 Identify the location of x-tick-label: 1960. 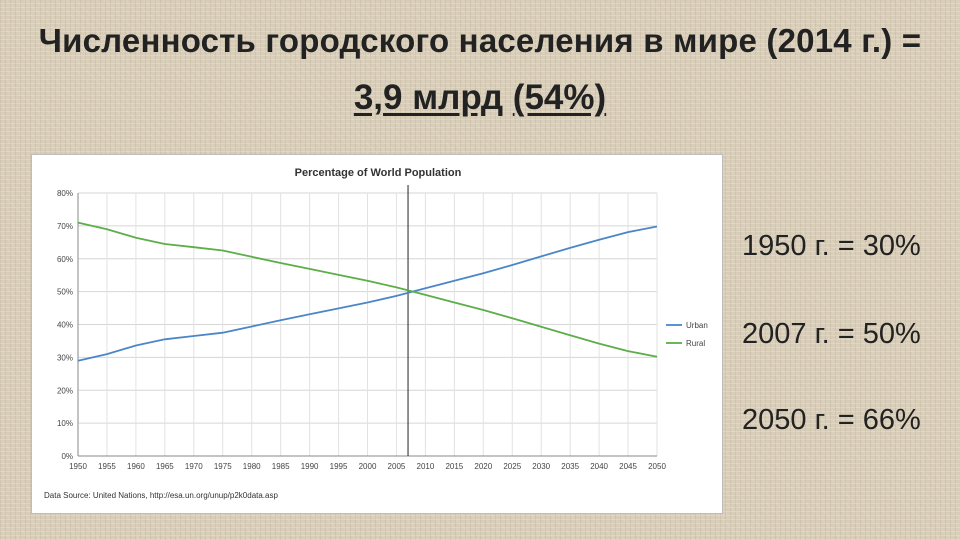
(136, 466).